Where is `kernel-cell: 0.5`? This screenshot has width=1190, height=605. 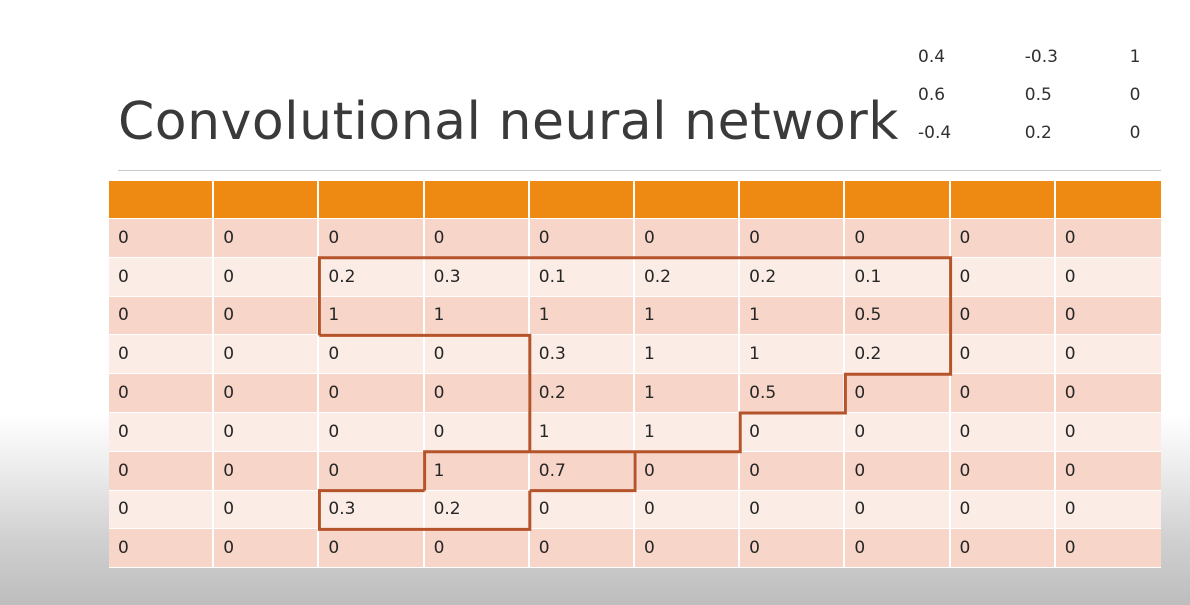
kernel-cell: 0.5 is located at coordinates (1038, 95).